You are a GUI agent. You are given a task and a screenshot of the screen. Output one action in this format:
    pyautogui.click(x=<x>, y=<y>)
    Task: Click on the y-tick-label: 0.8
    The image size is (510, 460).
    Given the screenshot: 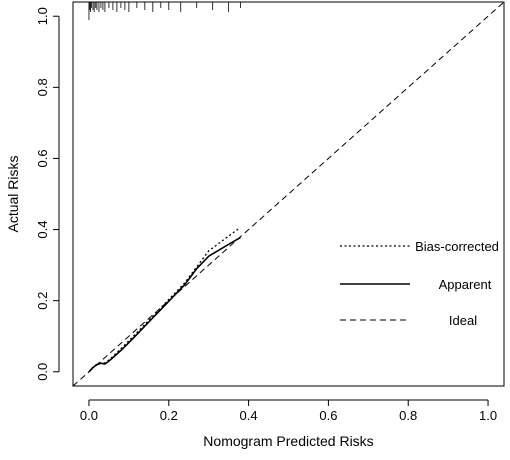 What is the action you would take?
    pyautogui.click(x=42, y=87)
    